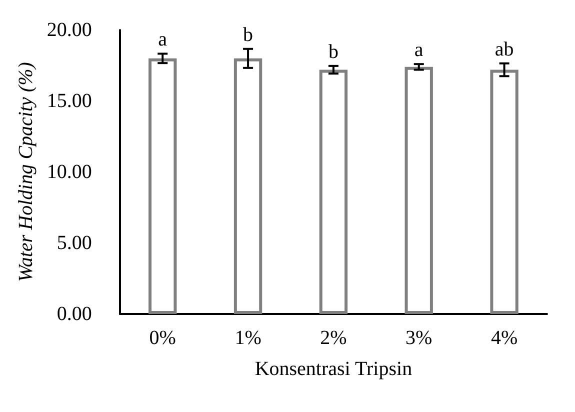  What do you see at coordinates (74, 314) in the screenshot?
I see `y-tick-label: 0.00` at bounding box center [74, 314].